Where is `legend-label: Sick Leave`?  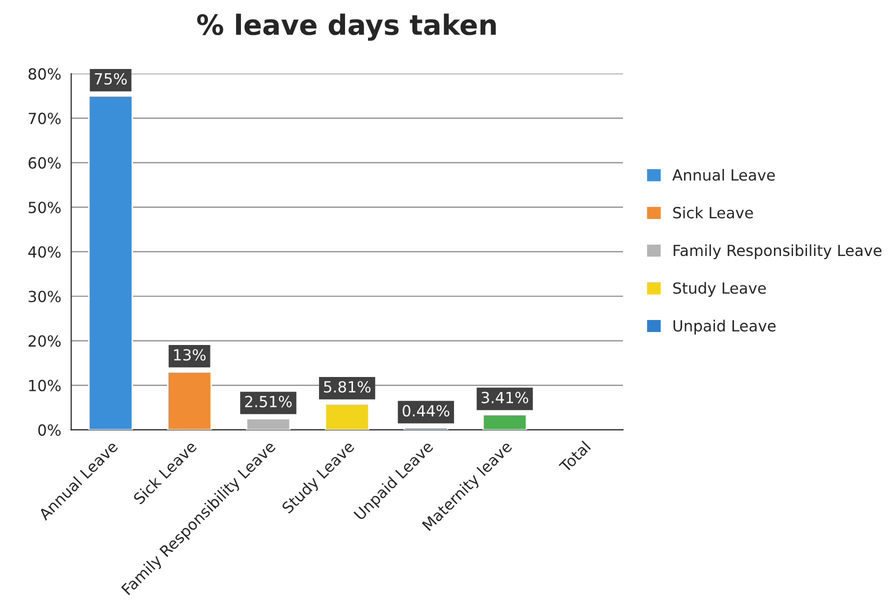 legend-label: Sick Leave is located at coordinates (713, 212).